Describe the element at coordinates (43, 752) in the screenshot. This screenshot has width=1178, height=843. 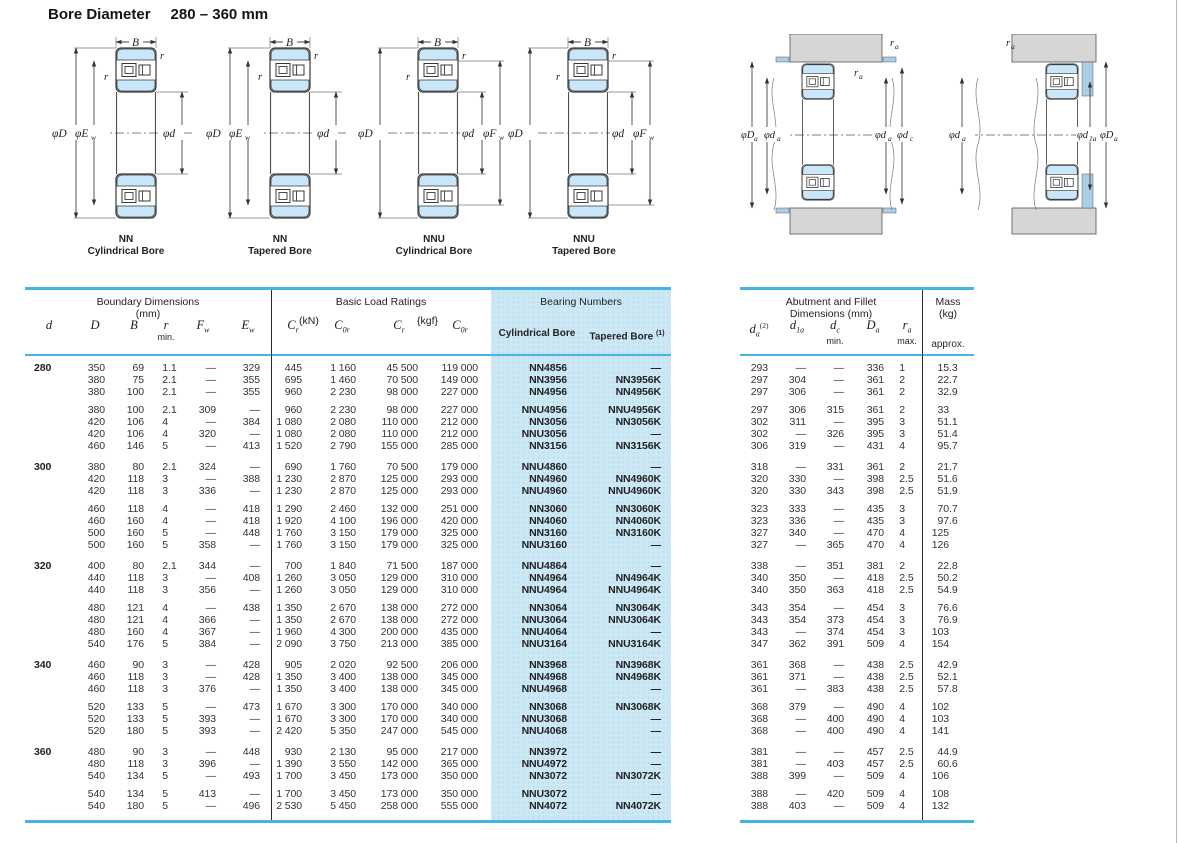
I see `cell-d: 360` at that location.